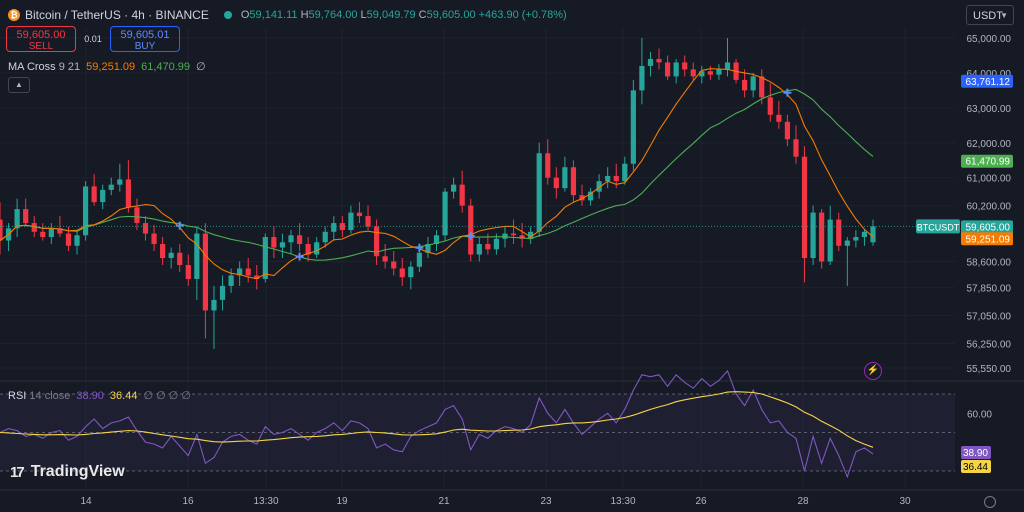 The image size is (1024, 512). Describe the element at coordinates (989, 207) in the screenshot. I see `price-tick-label: 60,200.00` at that location.